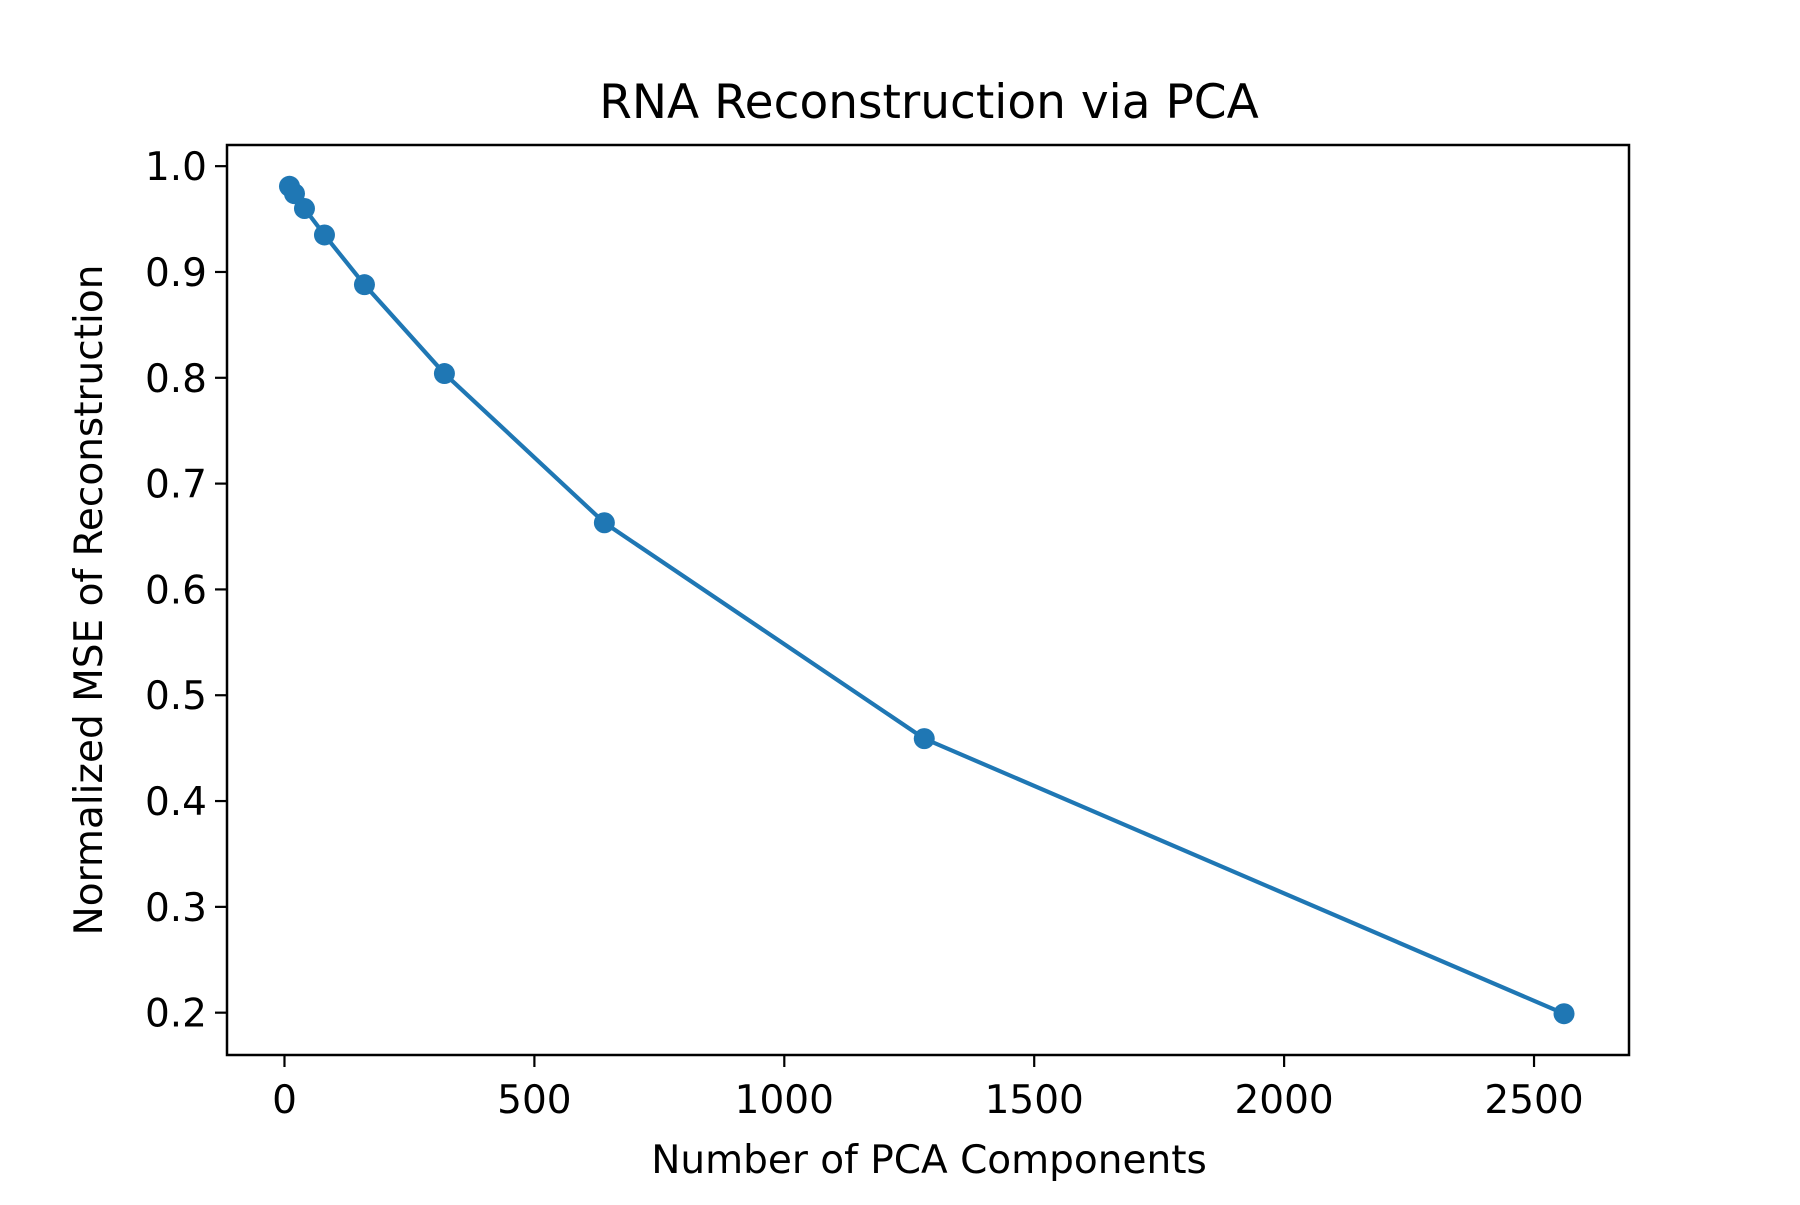 The height and width of the screenshot is (1205, 1800). Describe the element at coordinates (784, 1100) in the screenshot. I see `x-tick-label: 1000` at that location.